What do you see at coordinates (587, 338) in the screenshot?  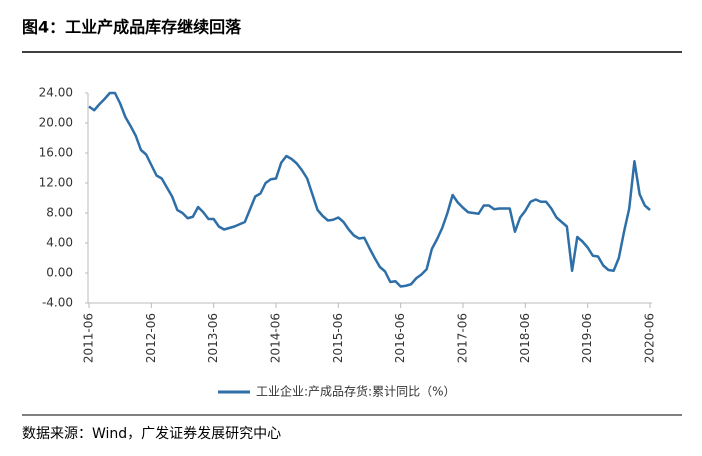 I see `x-tick-label: 2019-06` at bounding box center [587, 338].